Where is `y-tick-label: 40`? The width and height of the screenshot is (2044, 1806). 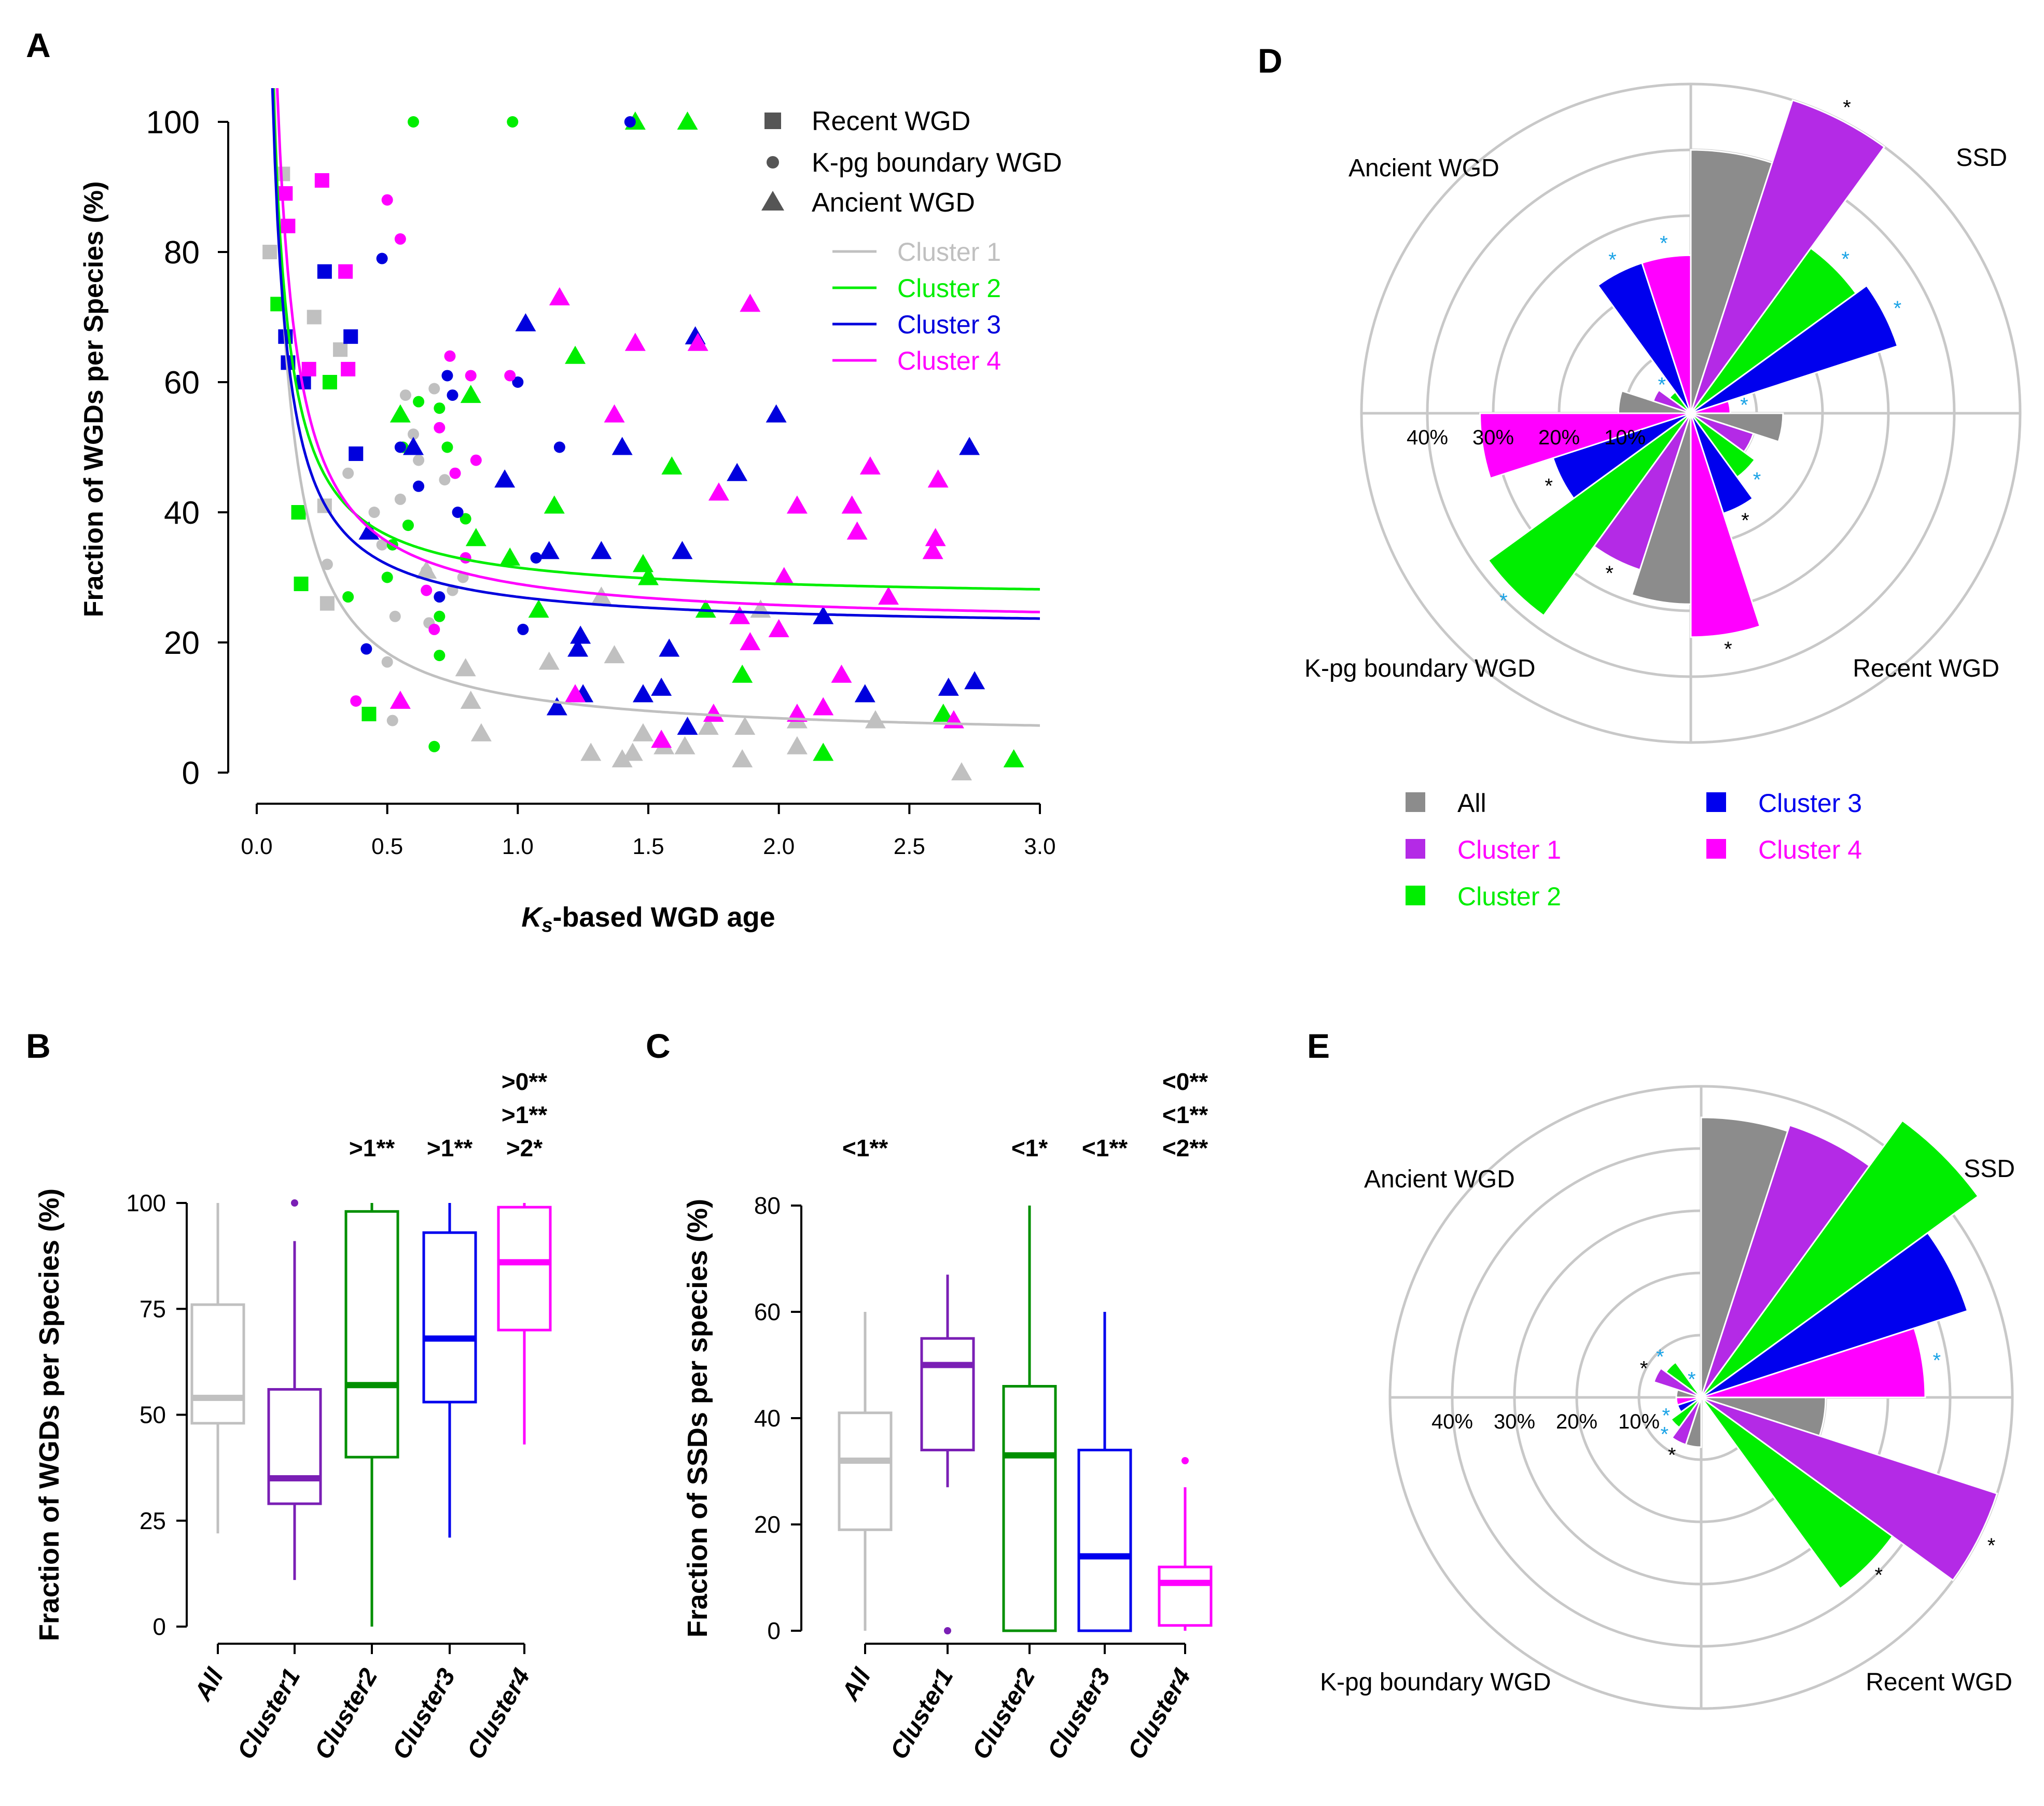
y-tick-label: 40 is located at coordinates (767, 1418).